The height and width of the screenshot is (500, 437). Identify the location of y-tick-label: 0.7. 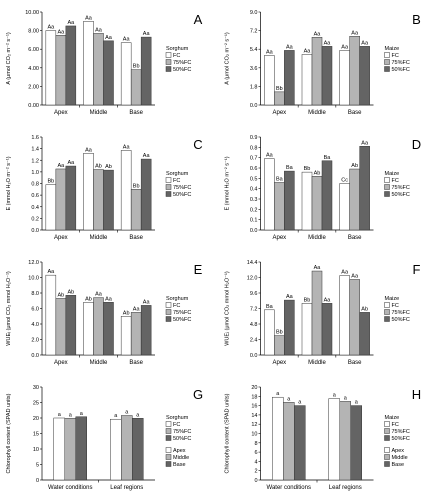
(254, 159).